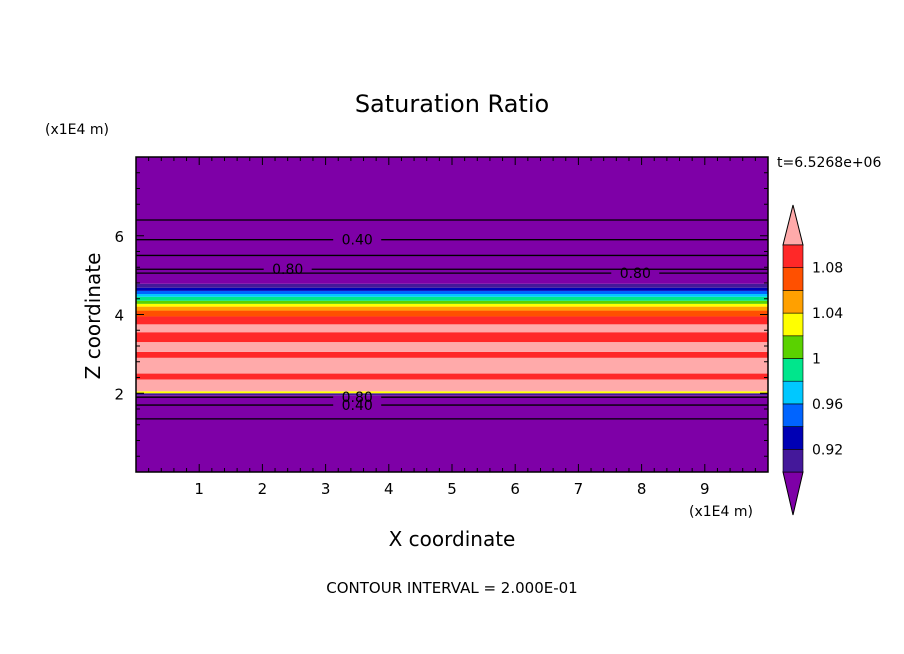 Image resolution: width=904 pixels, height=654 pixels. I want to click on y-unit-label: (x1E4 m), so click(77, 130).